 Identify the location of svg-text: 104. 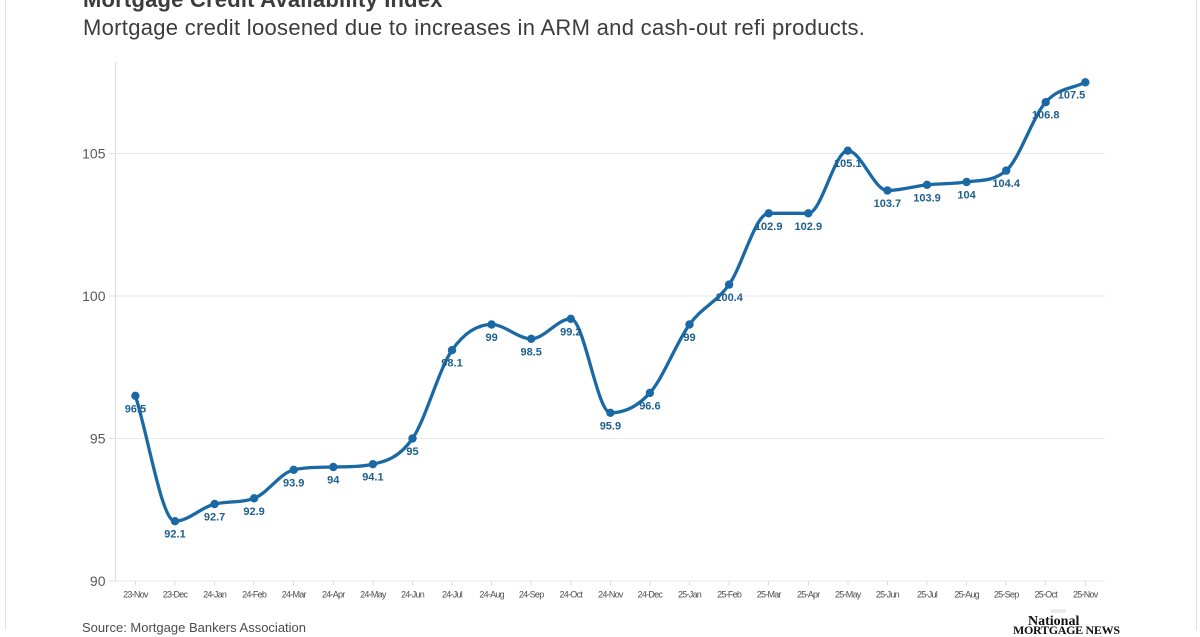
(966, 196).